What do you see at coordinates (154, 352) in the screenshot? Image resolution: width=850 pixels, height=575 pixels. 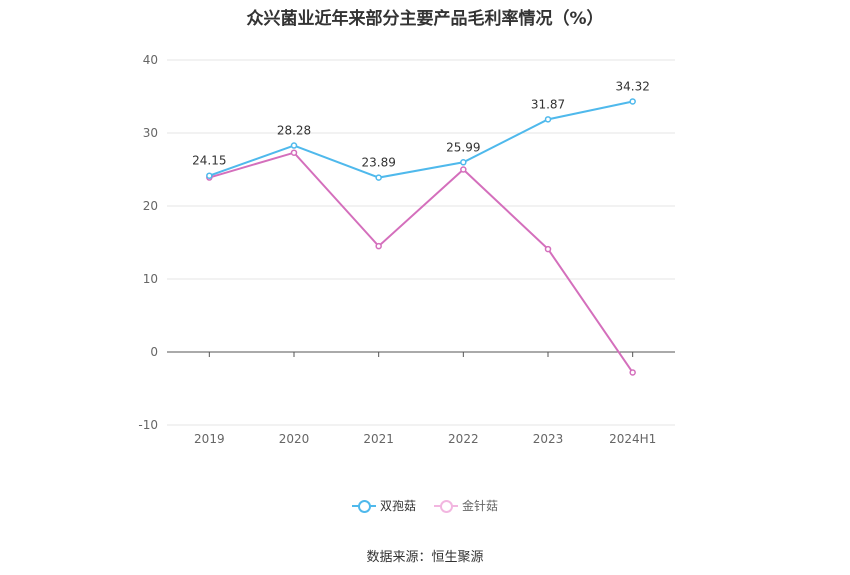 I see `y-tick-label: 0` at bounding box center [154, 352].